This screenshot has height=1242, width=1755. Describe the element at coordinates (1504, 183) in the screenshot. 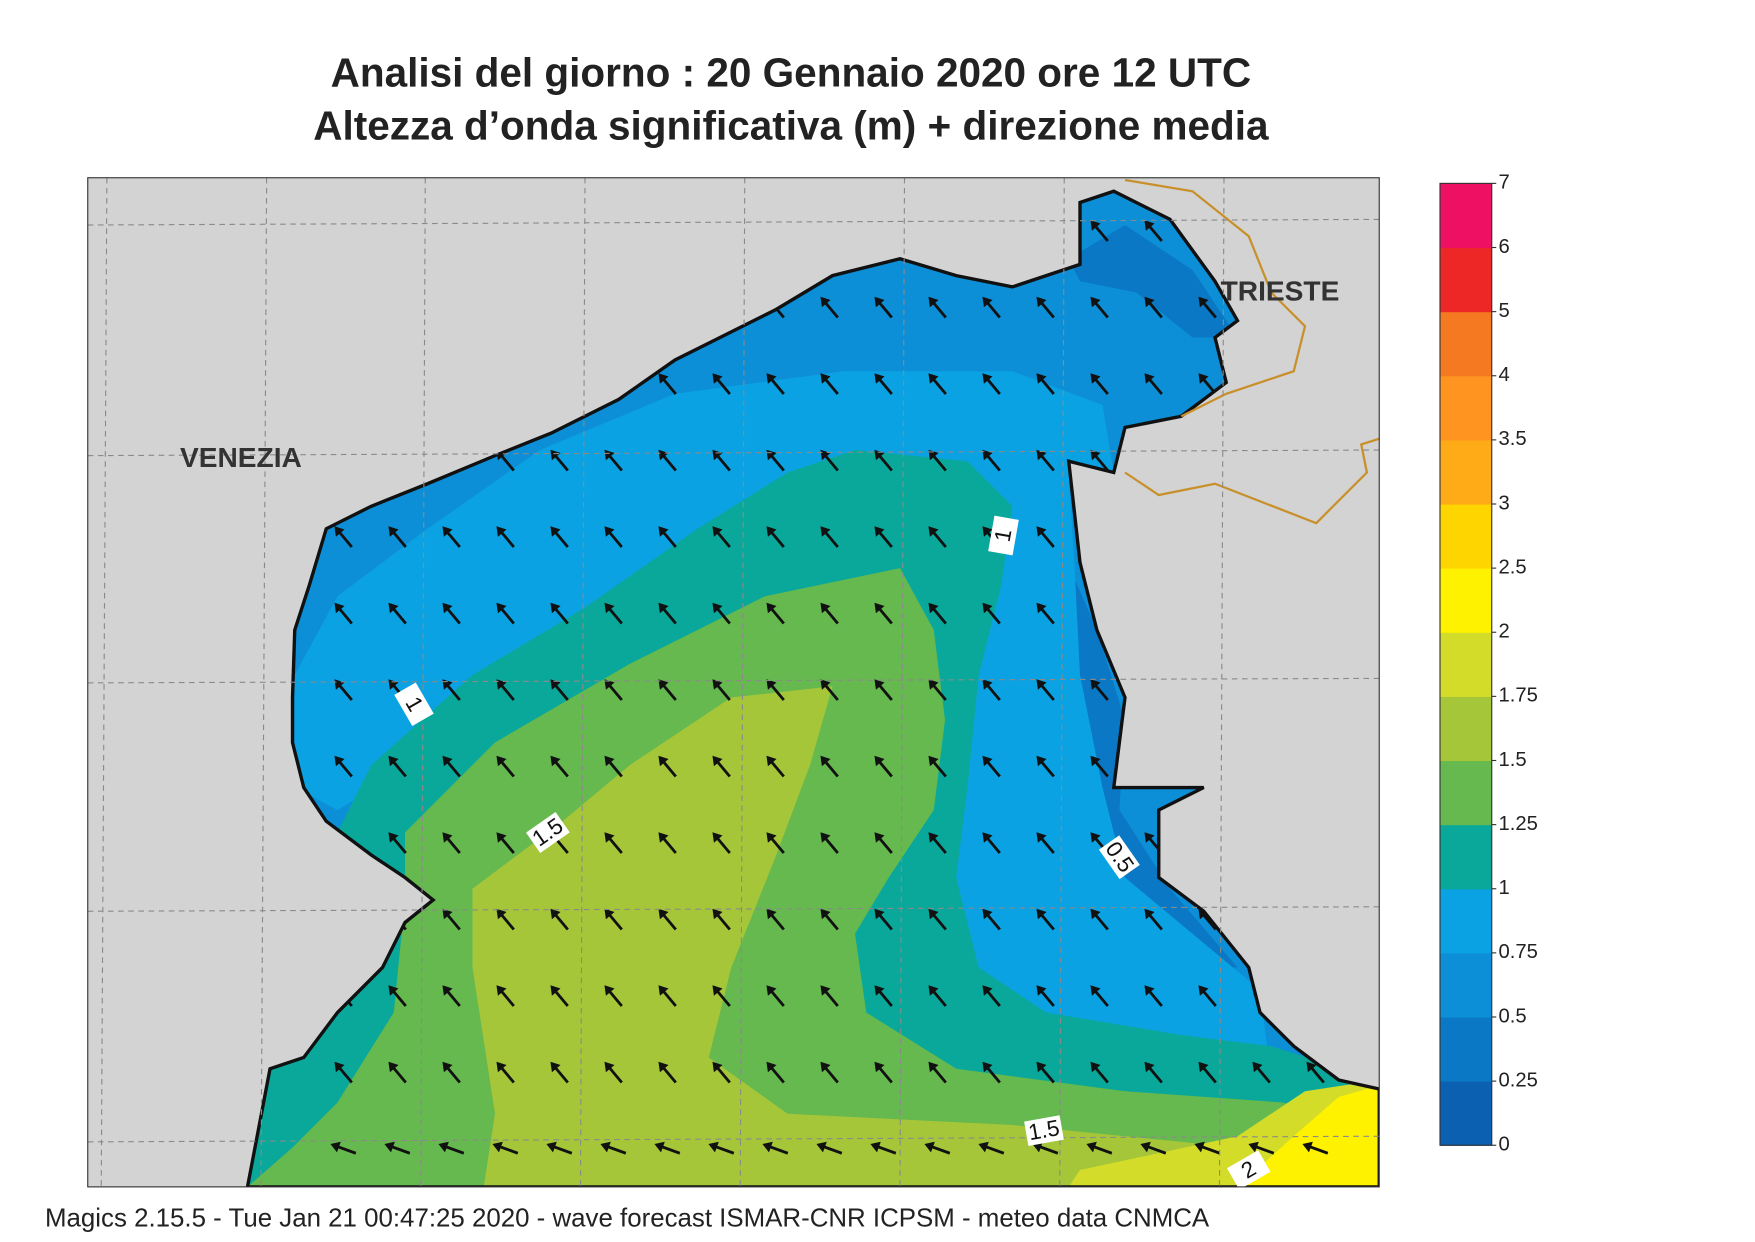

I see `colorbar-label: 7` at that location.